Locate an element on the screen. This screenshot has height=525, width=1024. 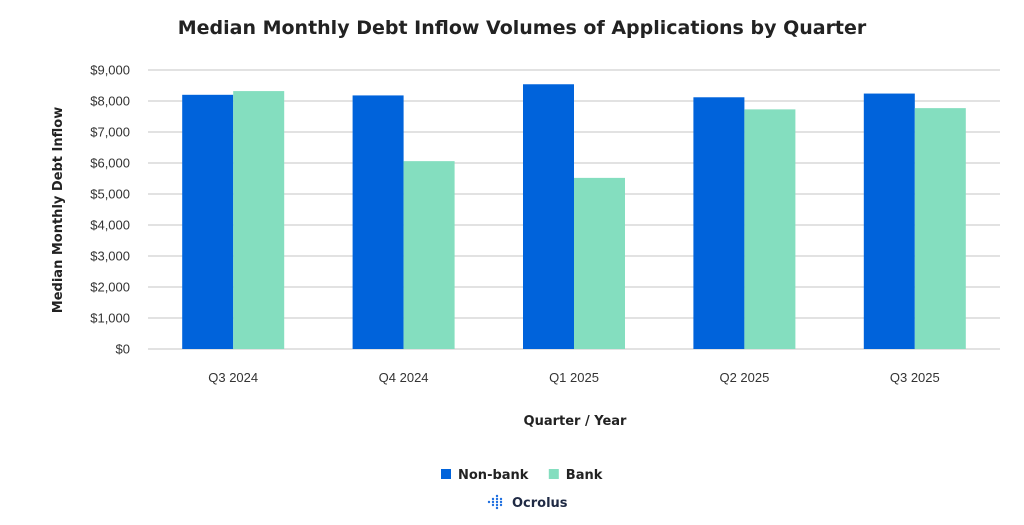
legend-item: Bank is located at coordinates (575, 475).